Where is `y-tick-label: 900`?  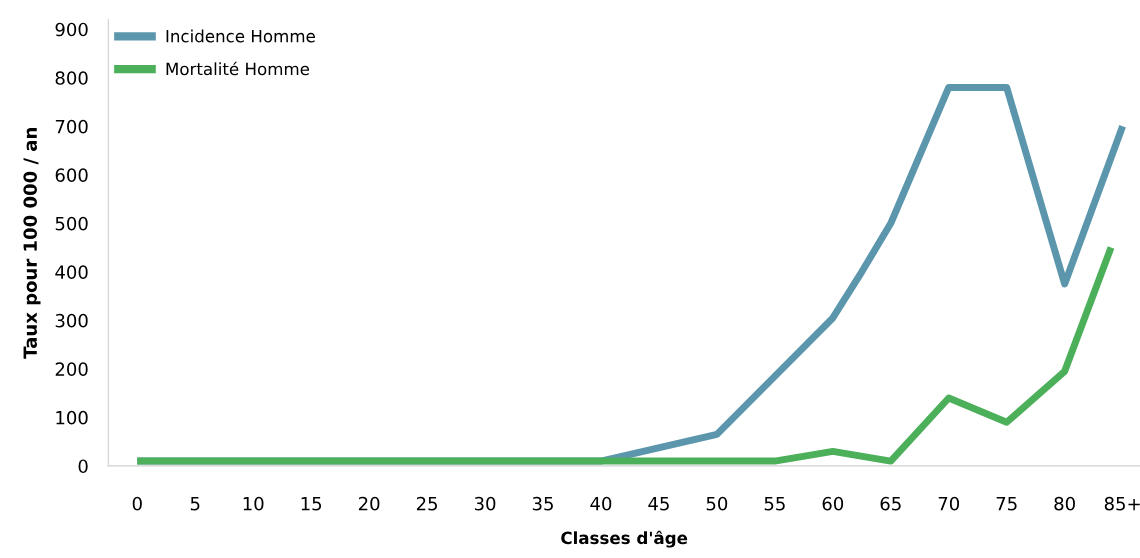 y-tick-label: 900 is located at coordinates (71, 29).